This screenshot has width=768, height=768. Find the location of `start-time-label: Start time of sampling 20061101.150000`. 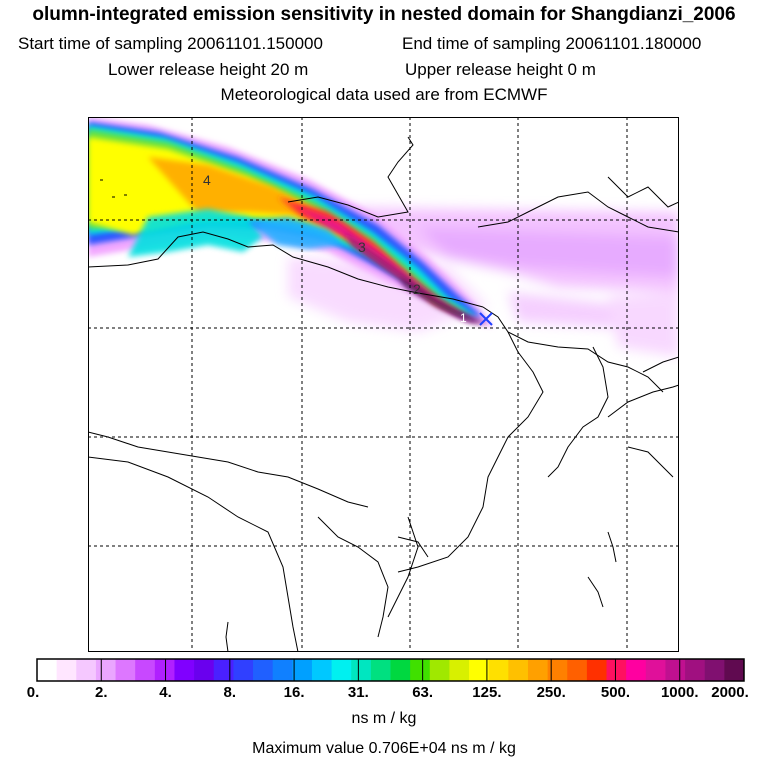

start-time-label: Start time of sampling 20061101.150000 is located at coordinates (170, 43).